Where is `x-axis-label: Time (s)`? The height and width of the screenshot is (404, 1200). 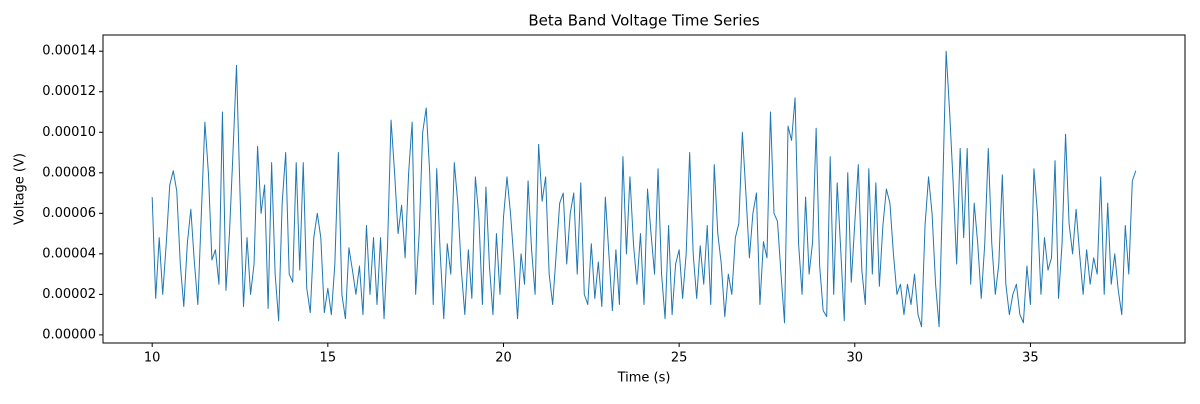 x-axis-label: Time (s) is located at coordinates (644, 378).